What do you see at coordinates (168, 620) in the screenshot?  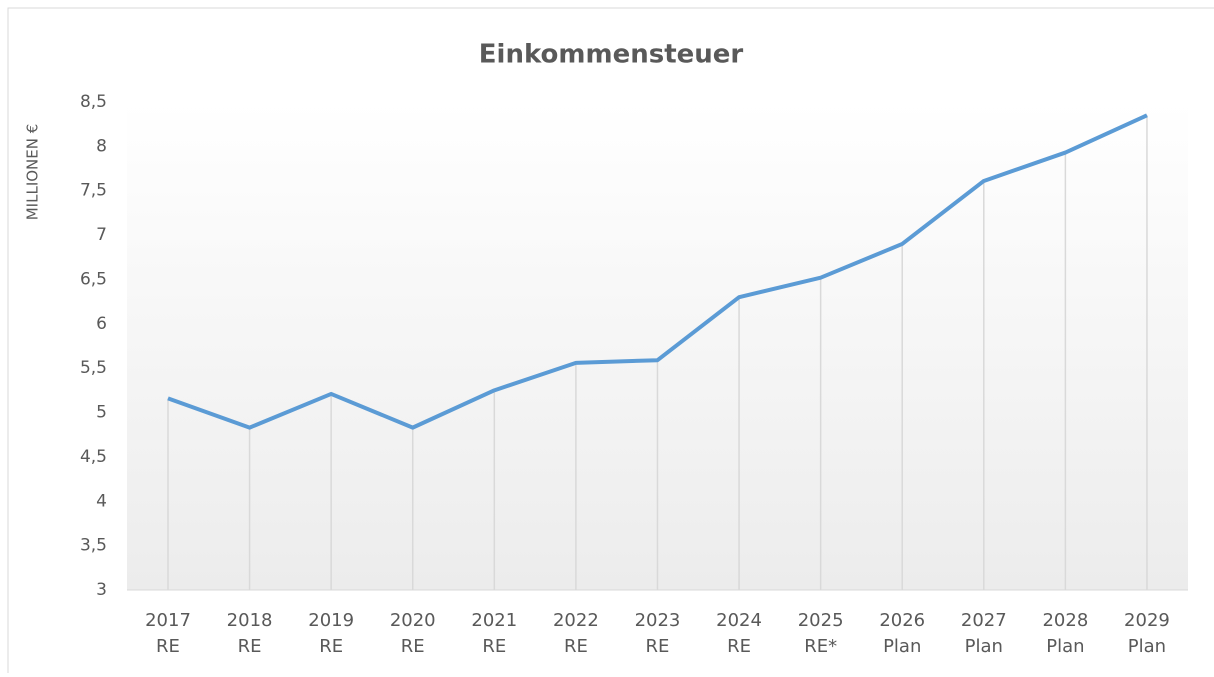 I see `x-tick-label: 2017` at bounding box center [168, 620].